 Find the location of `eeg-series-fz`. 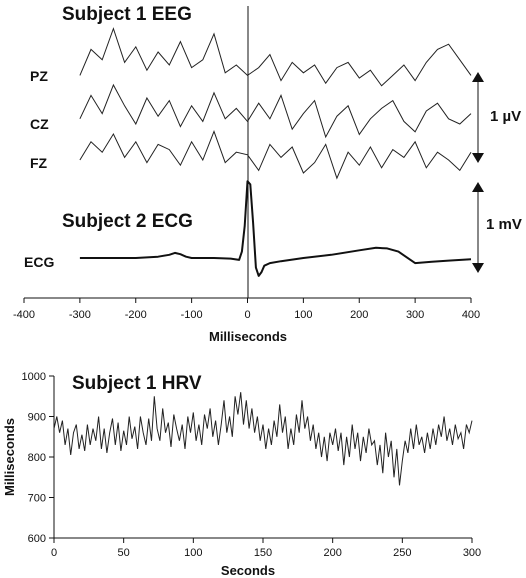

eeg-series-fz is located at coordinates (275, 154).